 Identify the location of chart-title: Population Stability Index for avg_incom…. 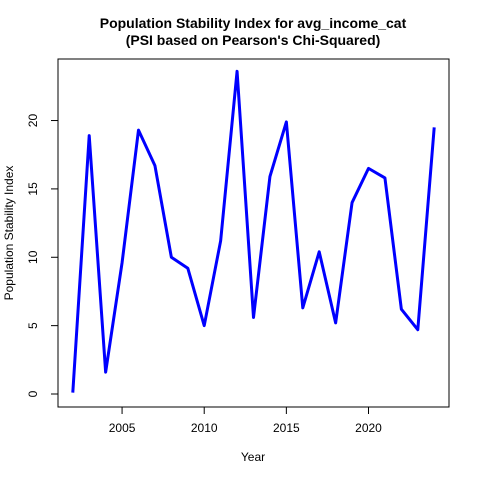
(253, 23).